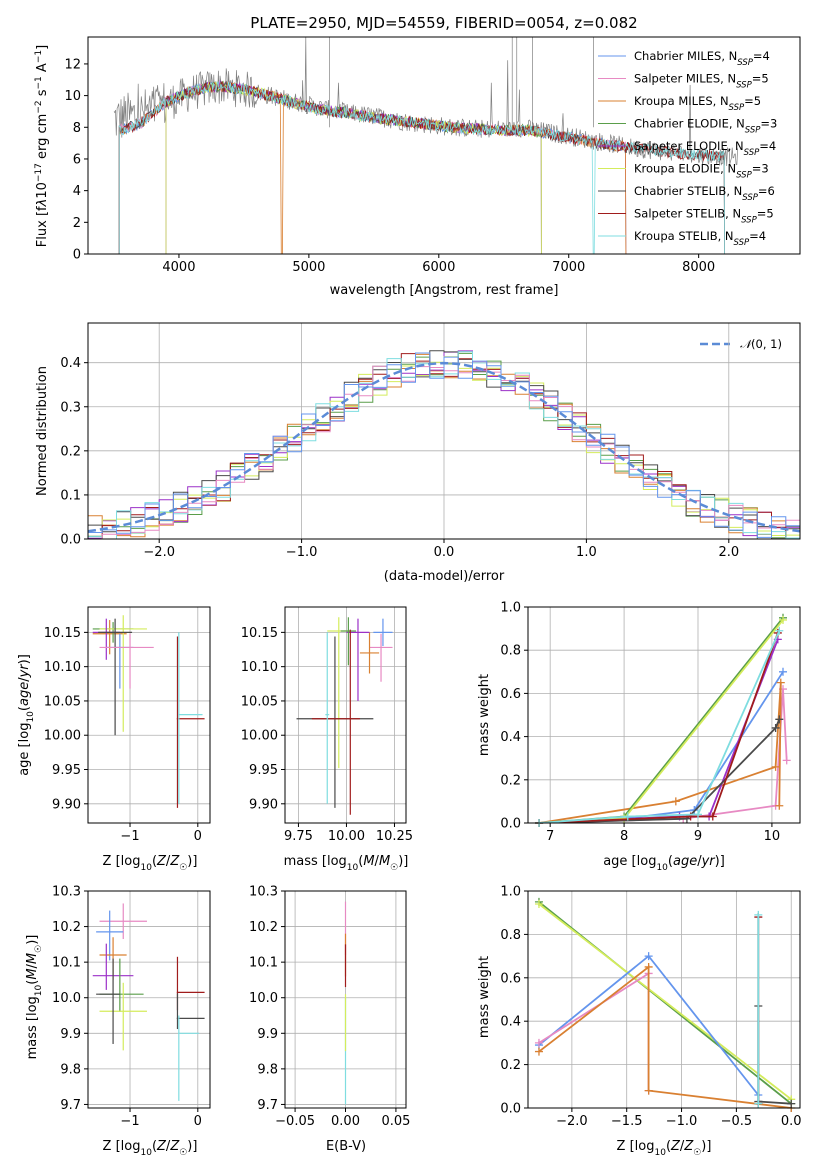 The height and width of the screenshot is (1170, 819). Describe the element at coordinates (444, 552) in the screenshot. I see `x-tick-label: 0.0` at that location.